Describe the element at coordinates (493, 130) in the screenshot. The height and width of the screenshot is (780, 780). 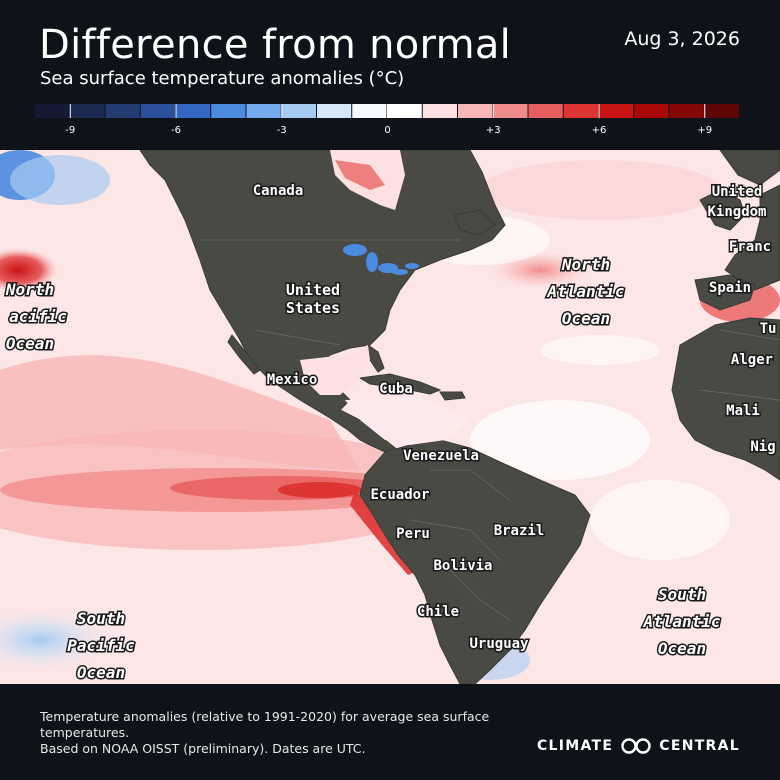
I see `color-scale-tick-label: +3` at that location.